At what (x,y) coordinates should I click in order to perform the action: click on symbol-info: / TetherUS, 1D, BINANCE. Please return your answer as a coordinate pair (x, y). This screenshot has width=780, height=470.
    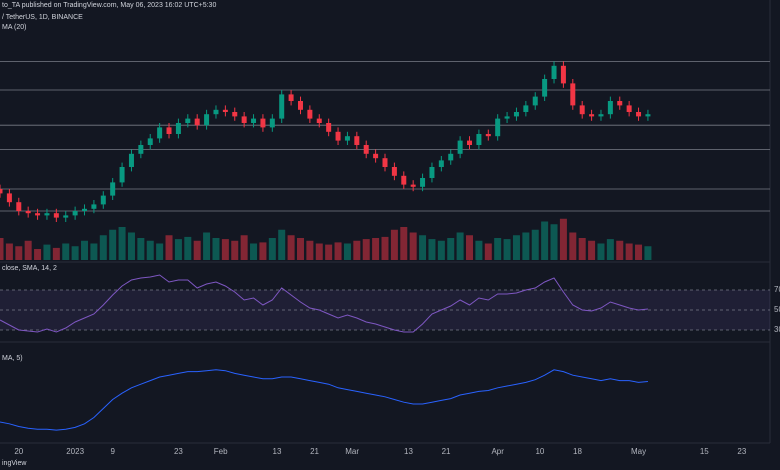
    Looking at the image, I should click on (42, 17).